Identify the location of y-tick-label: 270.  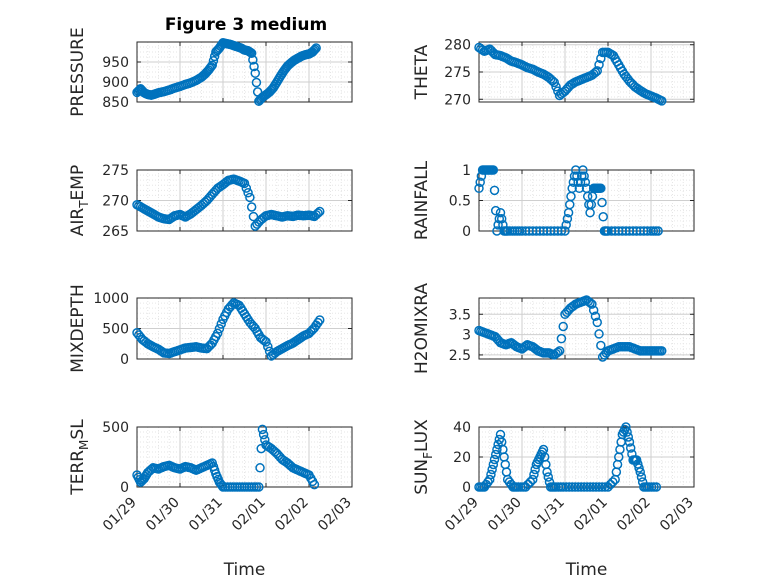
(115, 202).